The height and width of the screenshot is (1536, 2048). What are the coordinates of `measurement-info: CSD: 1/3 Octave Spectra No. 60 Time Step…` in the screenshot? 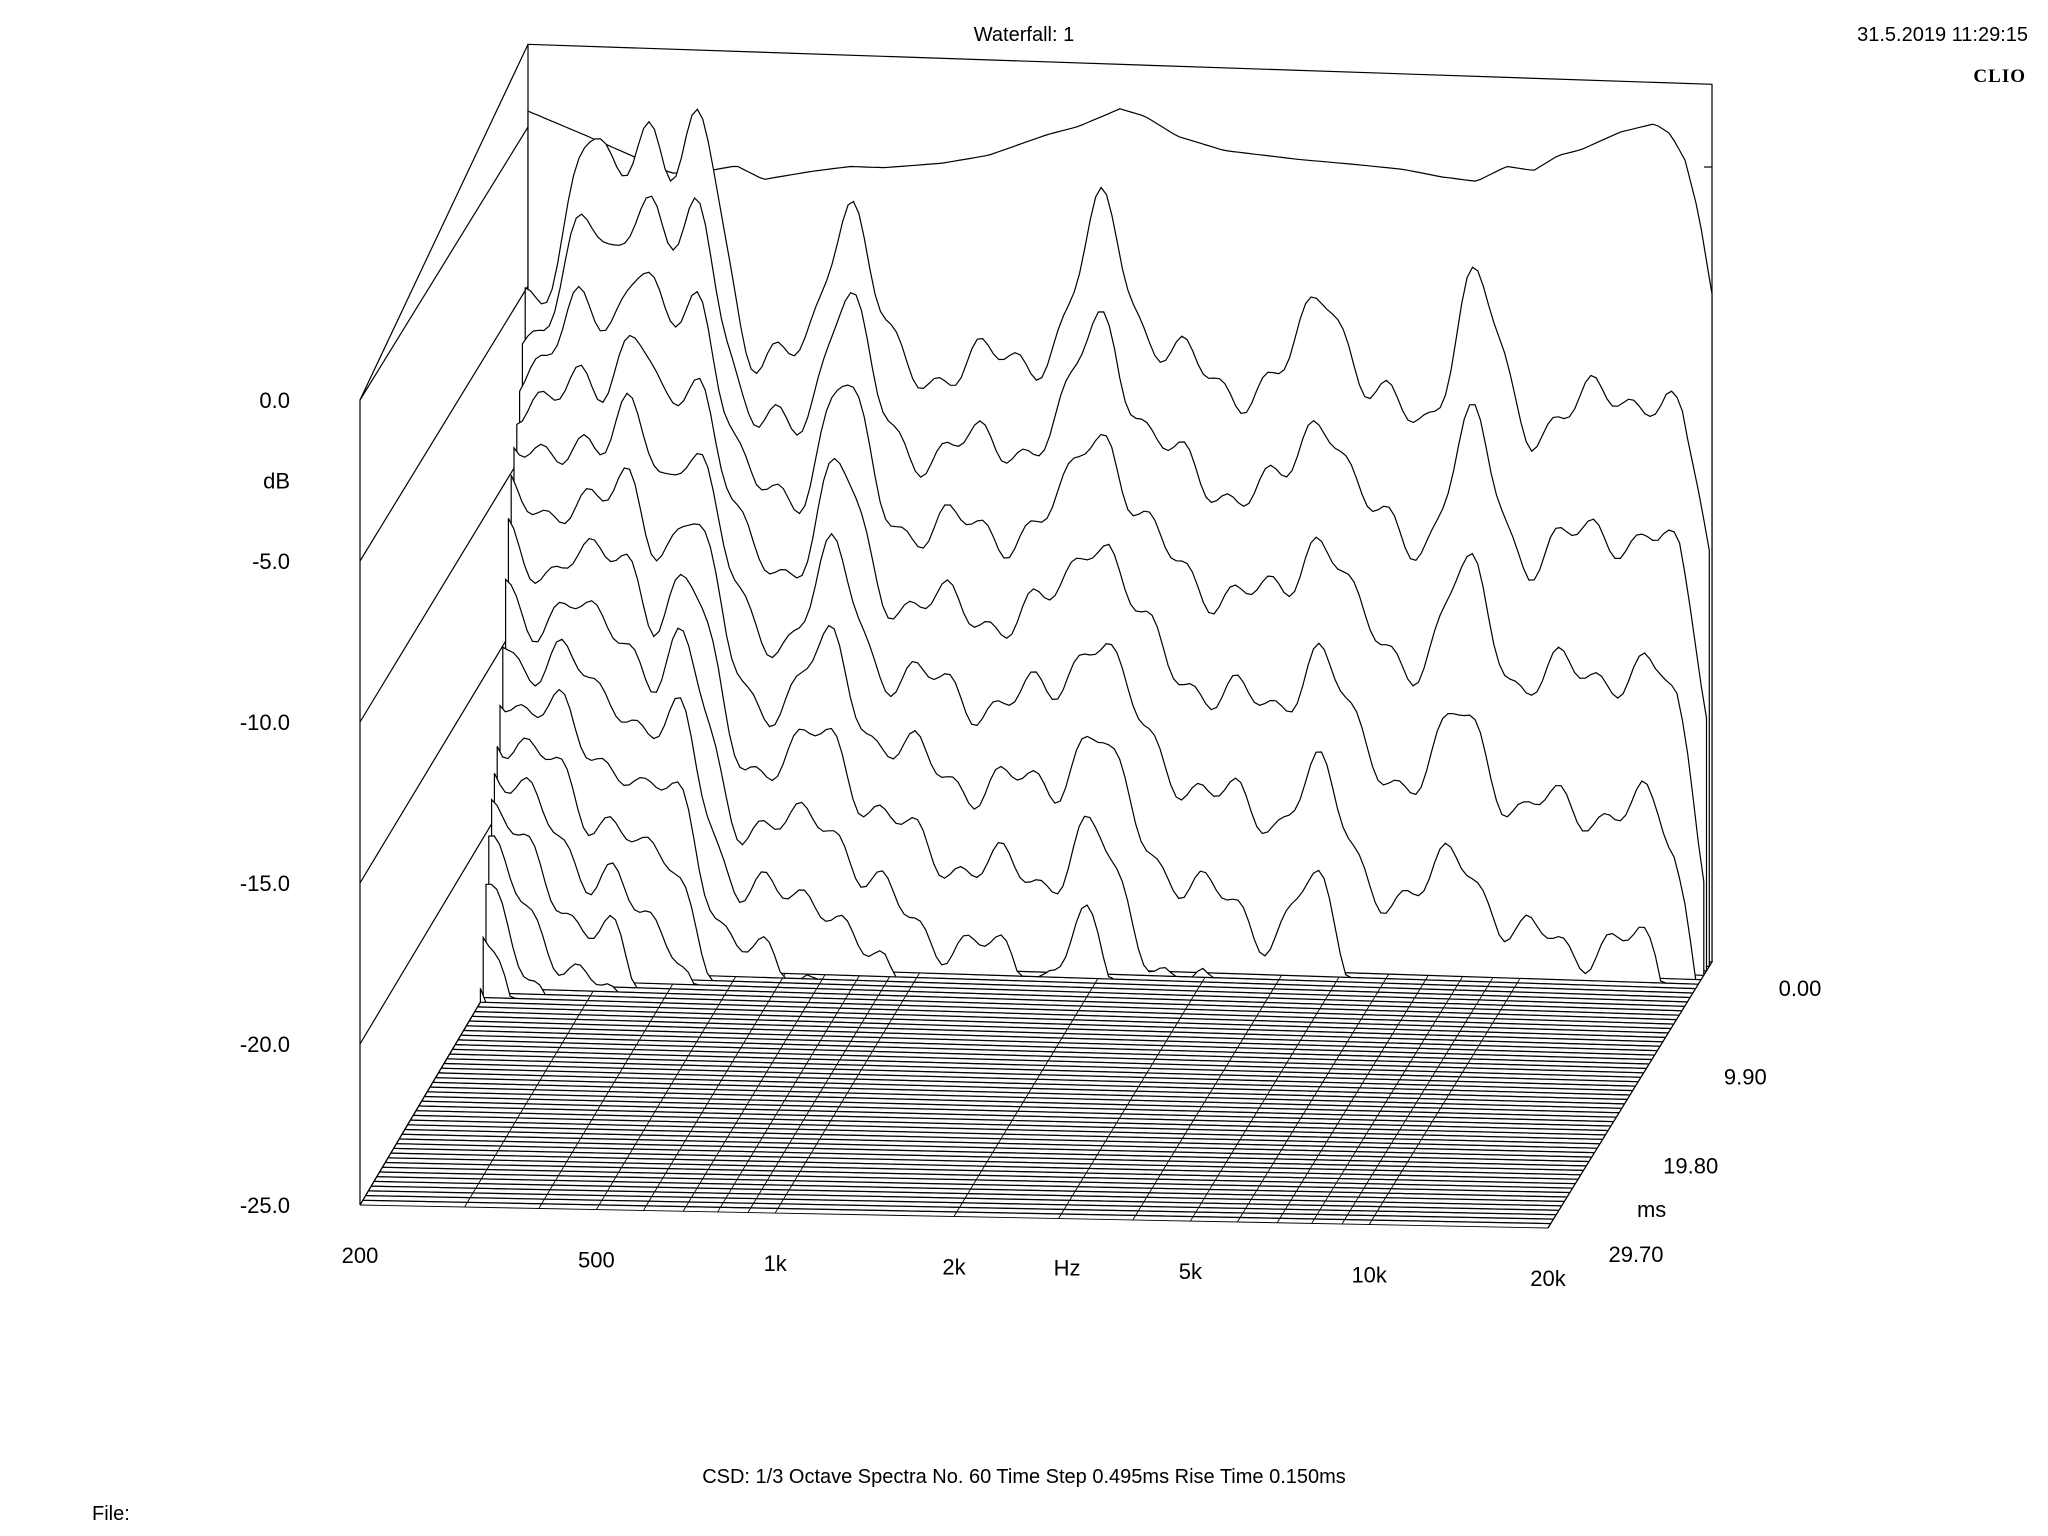 It's located at (1024, 1477).